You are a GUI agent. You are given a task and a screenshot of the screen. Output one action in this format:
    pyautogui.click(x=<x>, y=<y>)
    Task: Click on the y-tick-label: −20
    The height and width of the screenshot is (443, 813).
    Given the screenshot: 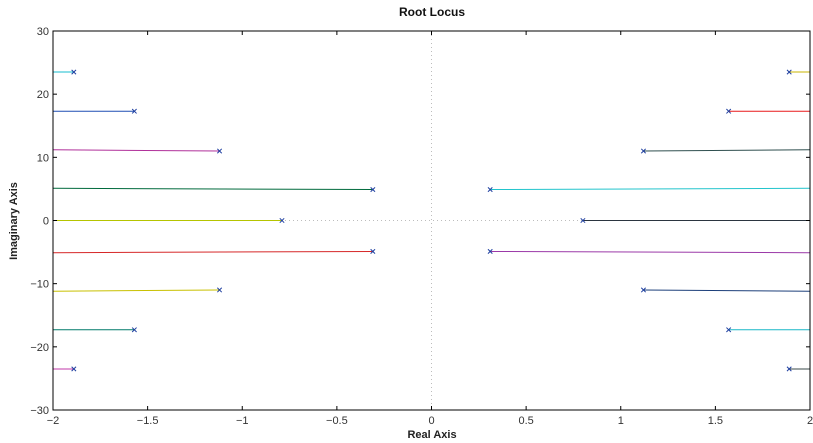 What is the action you would take?
    pyautogui.click(x=39, y=348)
    